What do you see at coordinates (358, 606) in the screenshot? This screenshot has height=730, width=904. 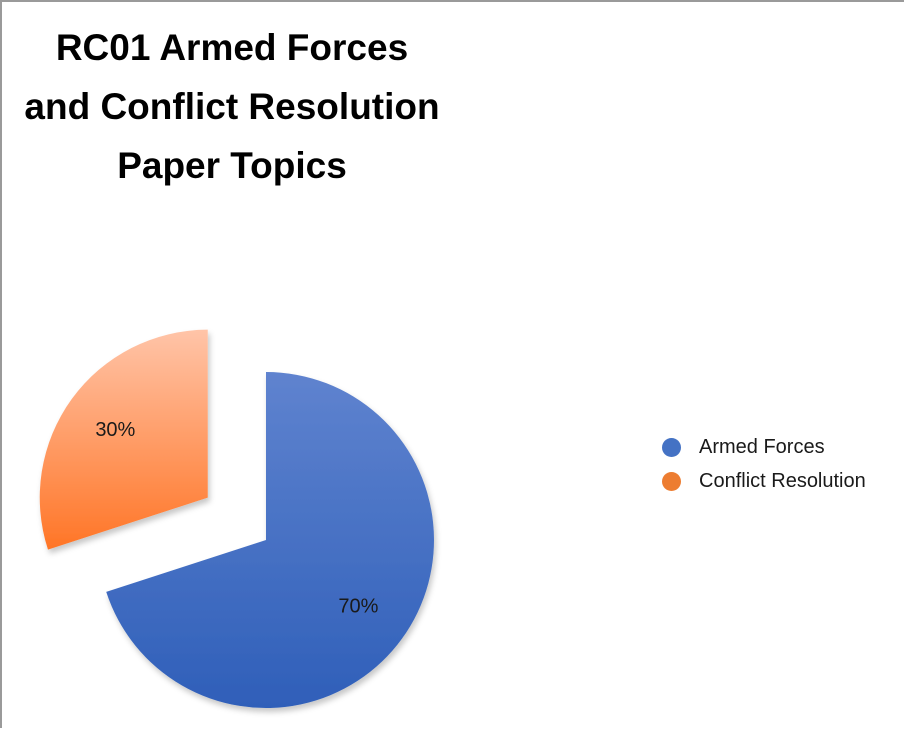 I see `data-label-armed-forces: 70%` at bounding box center [358, 606].